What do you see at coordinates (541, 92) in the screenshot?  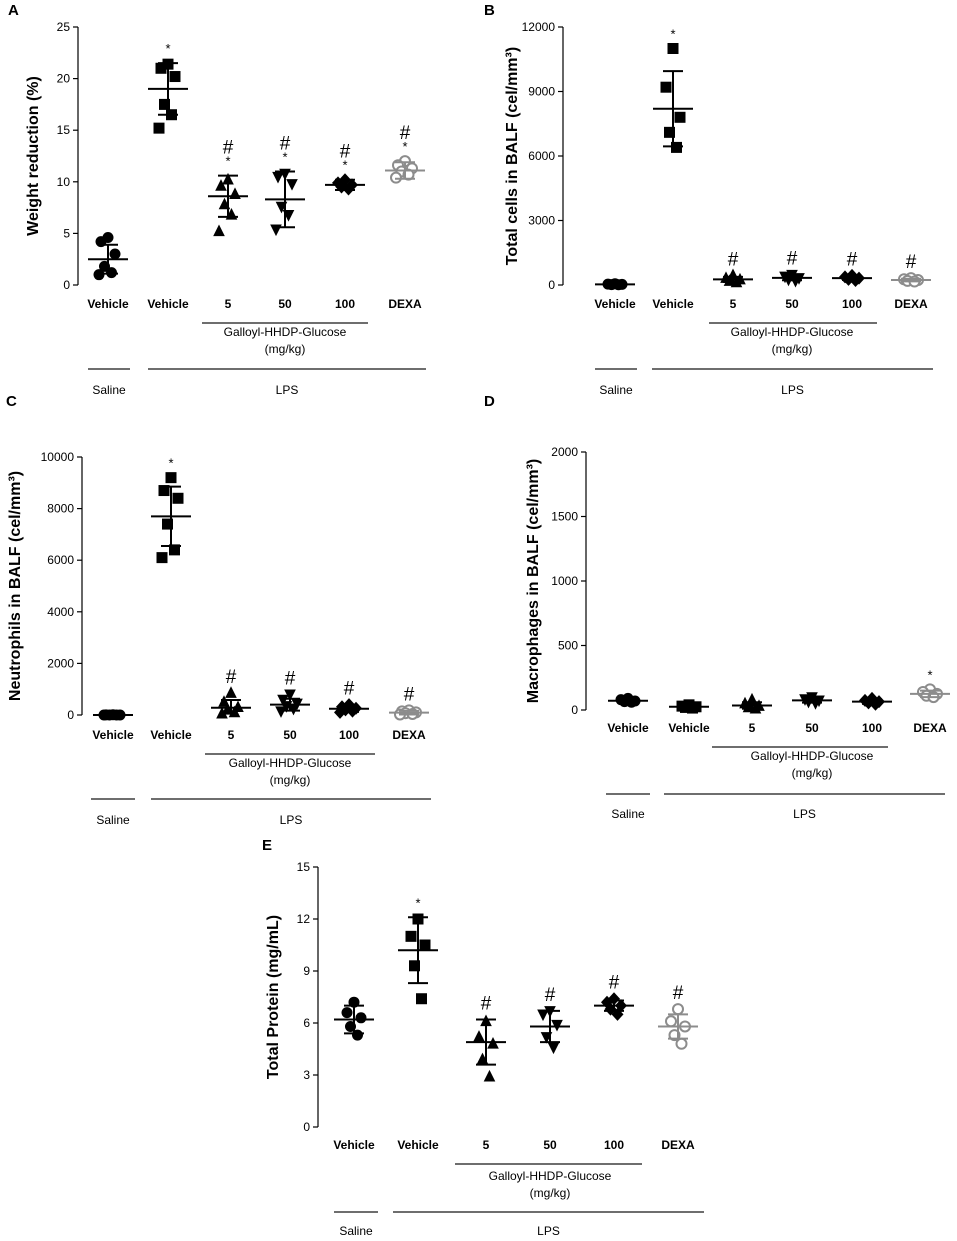 I see `y-tick-label: 9000` at bounding box center [541, 92].